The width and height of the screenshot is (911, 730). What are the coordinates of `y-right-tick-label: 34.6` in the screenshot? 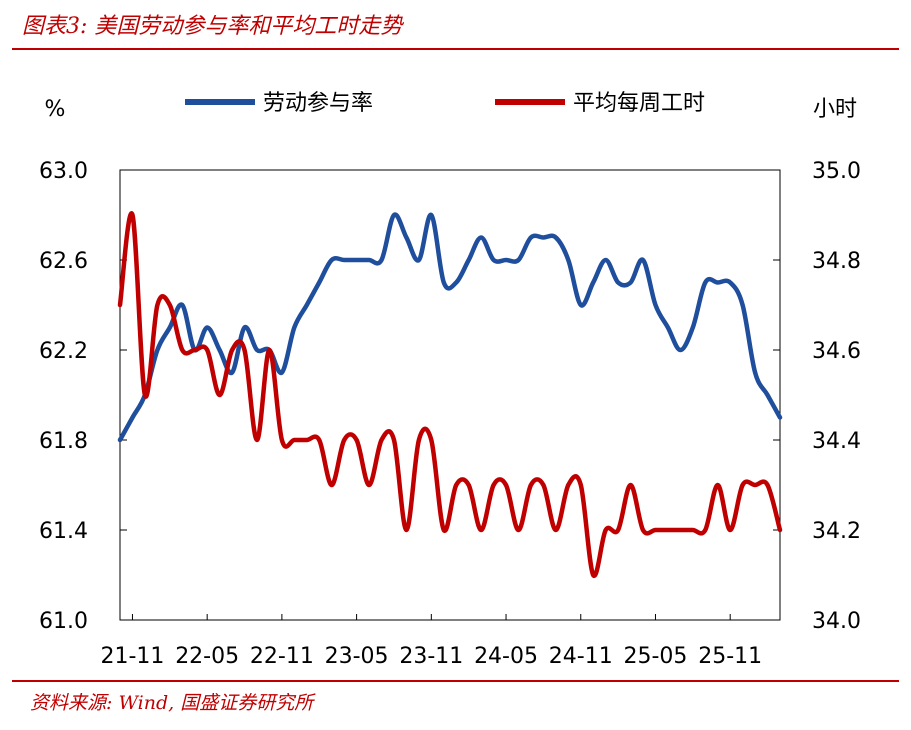 It's located at (836, 351).